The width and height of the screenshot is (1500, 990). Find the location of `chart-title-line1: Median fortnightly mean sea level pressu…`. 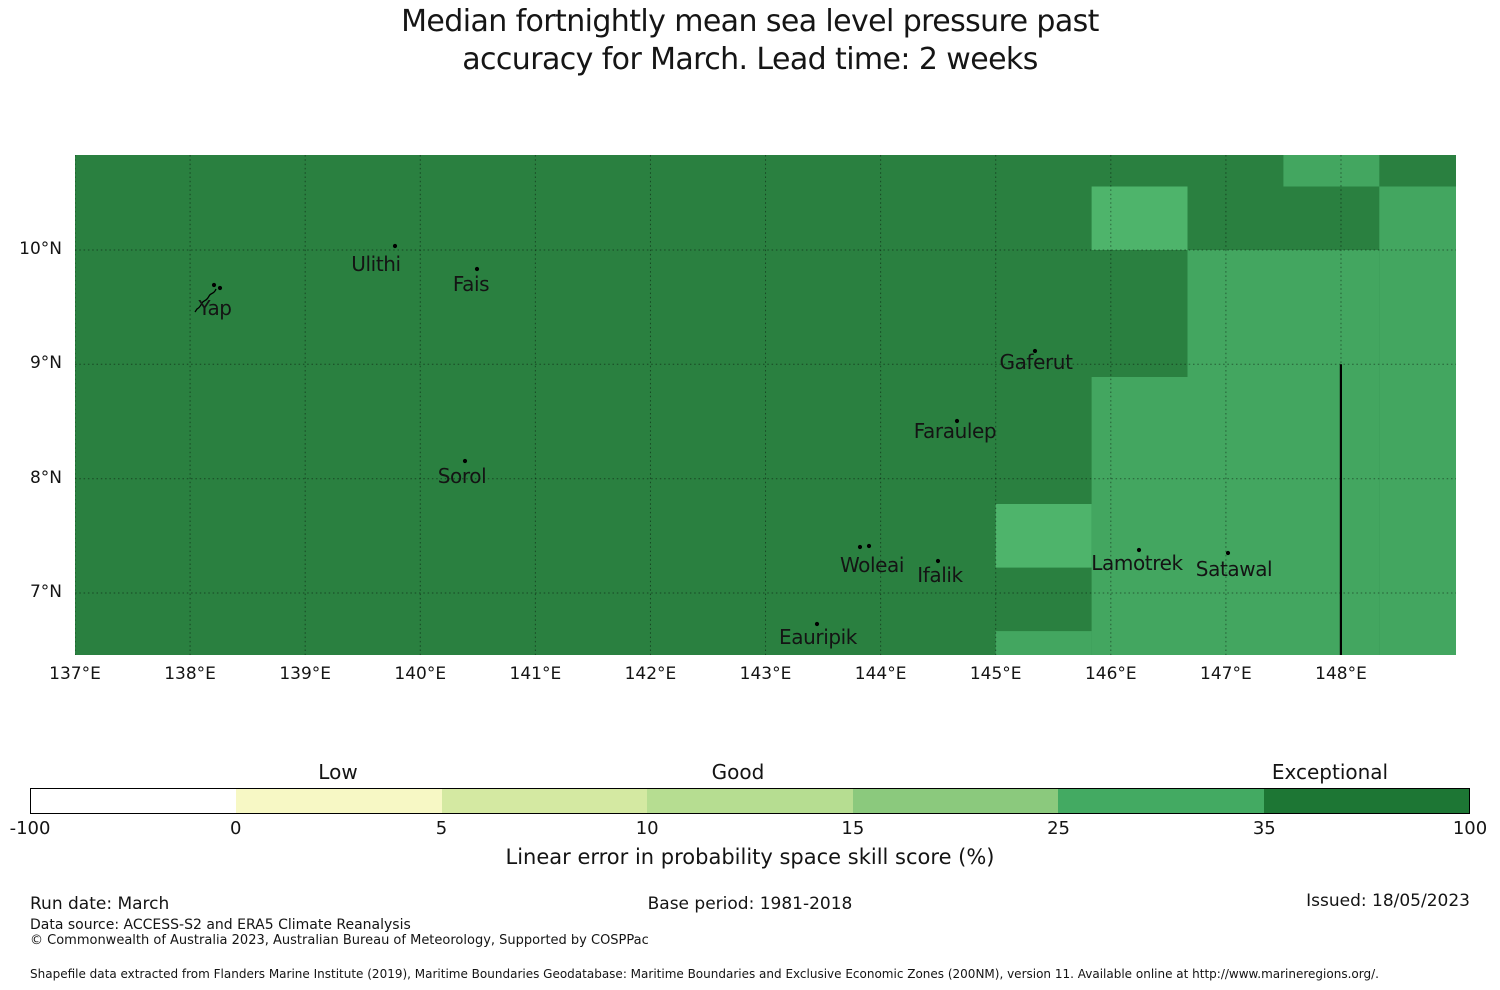

chart-title-line1: Median fortnightly mean sea level pressu… is located at coordinates (750, 21).